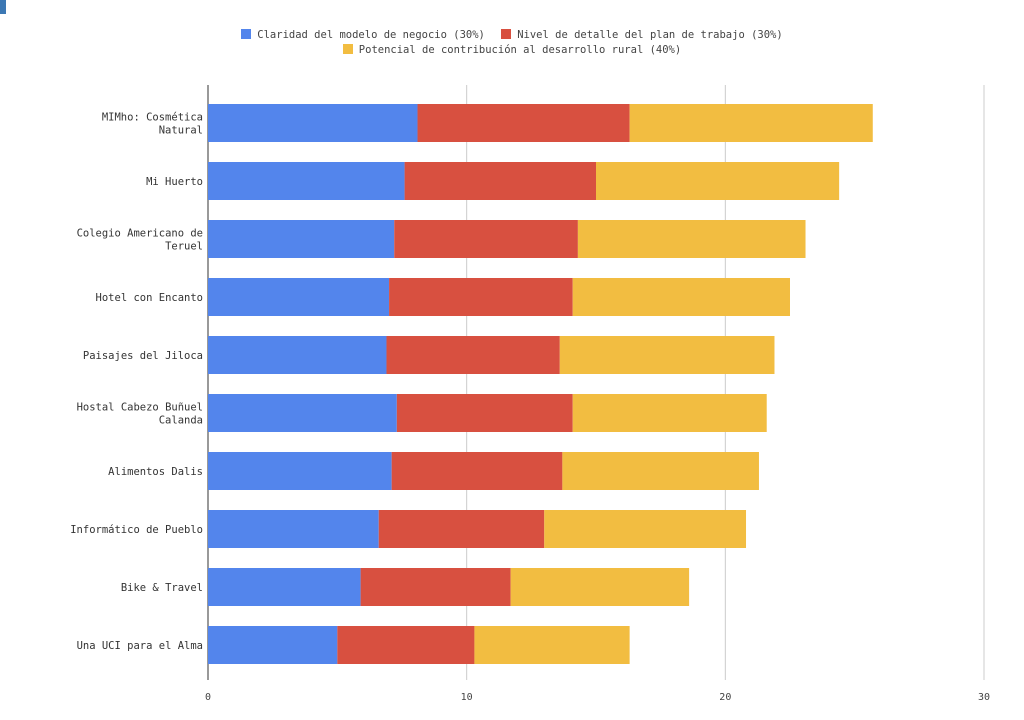 Image resolution: width=1024 pixels, height=720 pixels. I want to click on x-tick-label: 20, so click(725, 697).